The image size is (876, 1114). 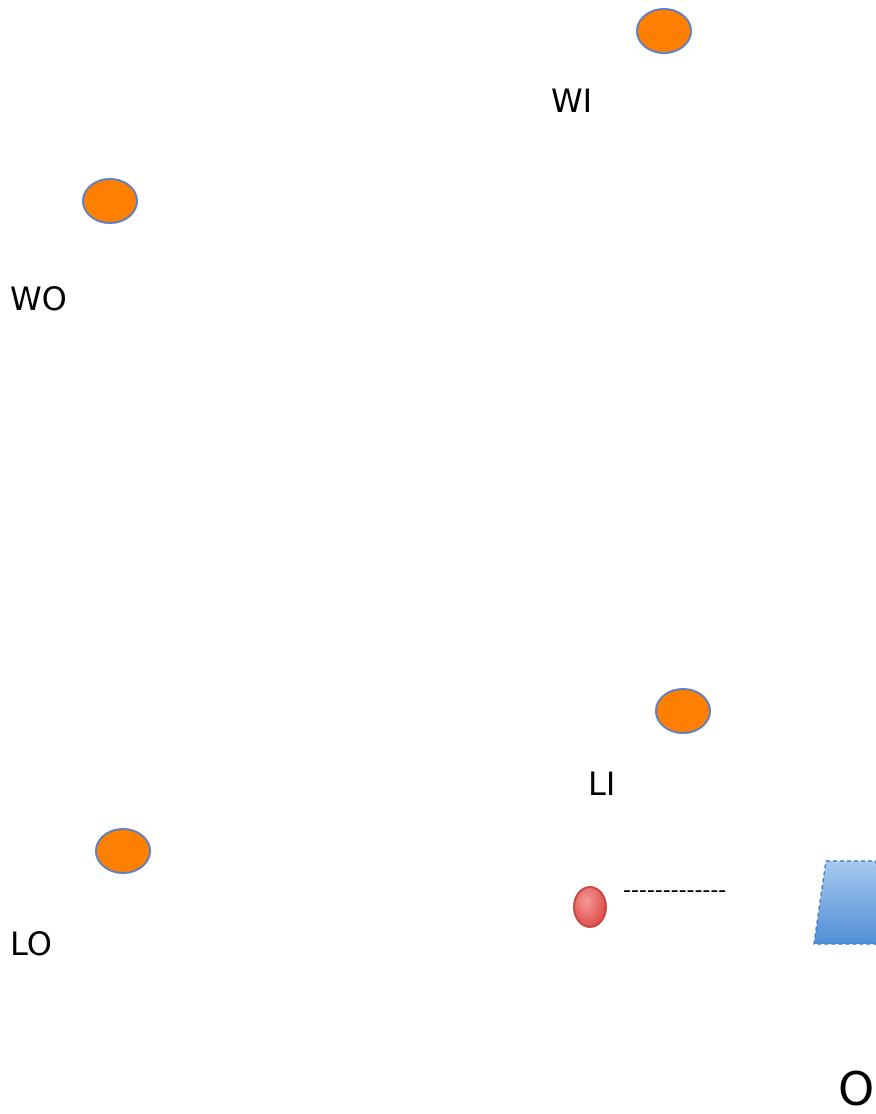 What do you see at coordinates (110, 201) in the screenshot?
I see `marker-wo` at bounding box center [110, 201].